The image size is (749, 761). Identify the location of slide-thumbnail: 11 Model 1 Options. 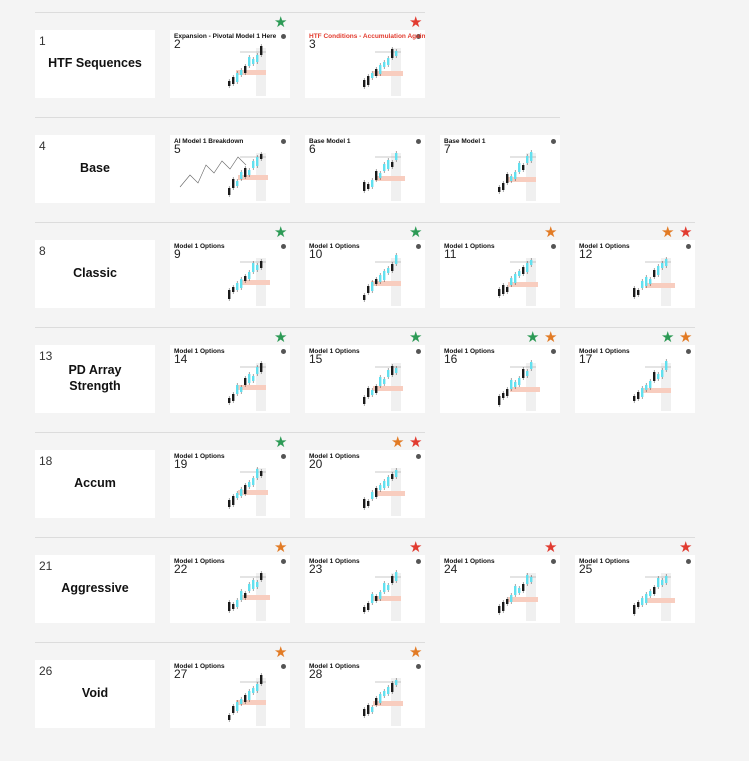
(500, 274).